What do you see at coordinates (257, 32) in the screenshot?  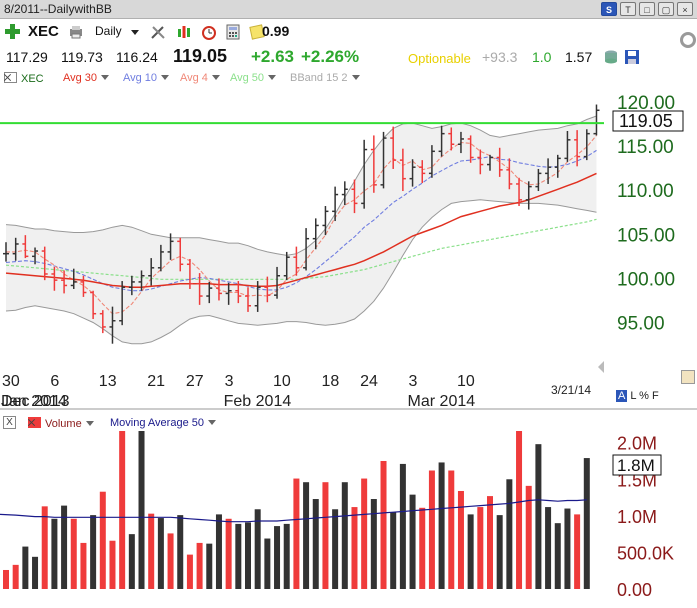 I see `notes-icon` at bounding box center [257, 32].